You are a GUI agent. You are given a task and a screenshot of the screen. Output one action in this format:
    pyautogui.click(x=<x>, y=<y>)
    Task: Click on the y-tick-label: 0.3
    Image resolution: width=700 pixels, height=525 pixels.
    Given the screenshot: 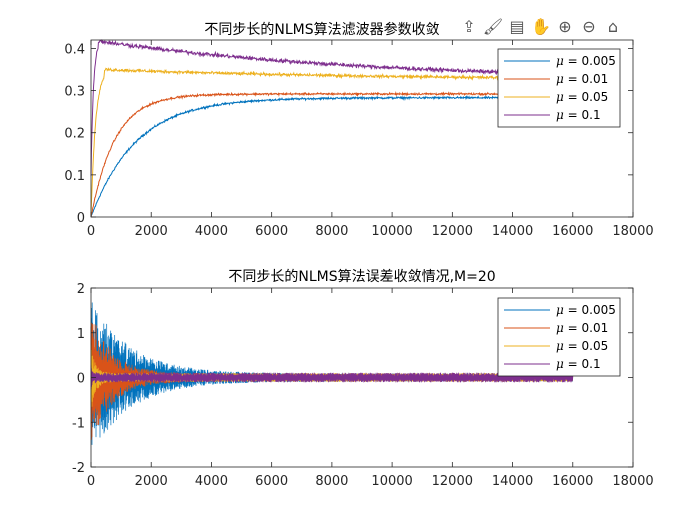 What is the action you would take?
    pyautogui.click(x=74, y=92)
    